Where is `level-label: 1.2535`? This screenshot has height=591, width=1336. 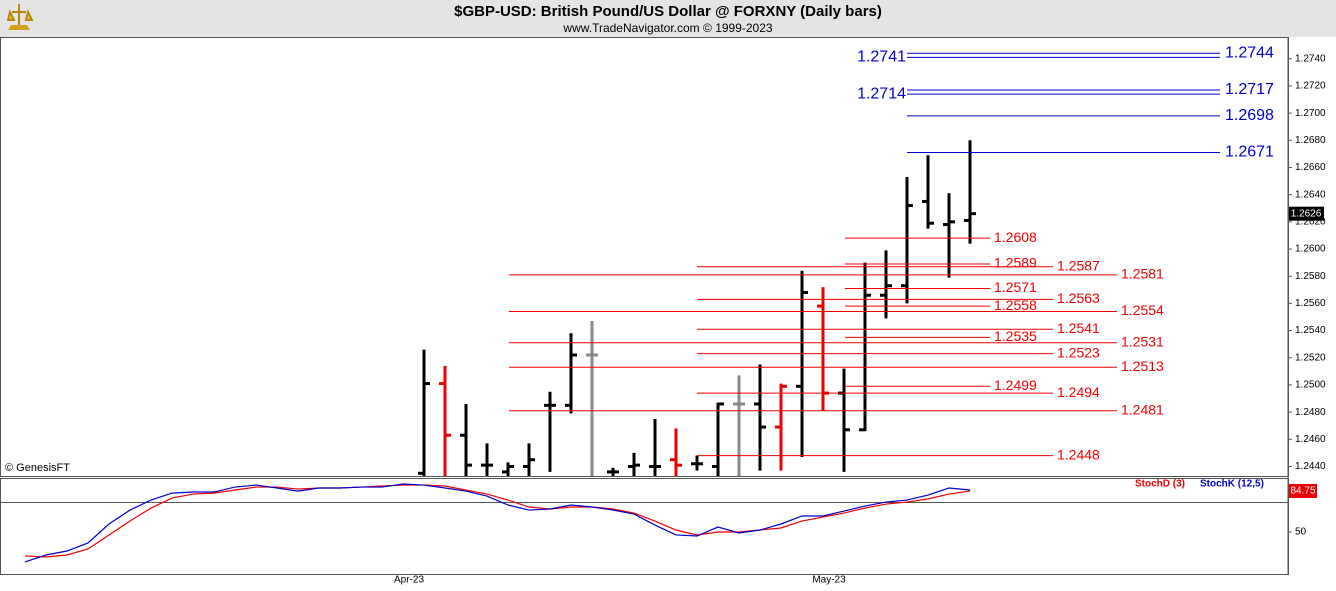
level-label: 1.2535 is located at coordinates (1015, 336).